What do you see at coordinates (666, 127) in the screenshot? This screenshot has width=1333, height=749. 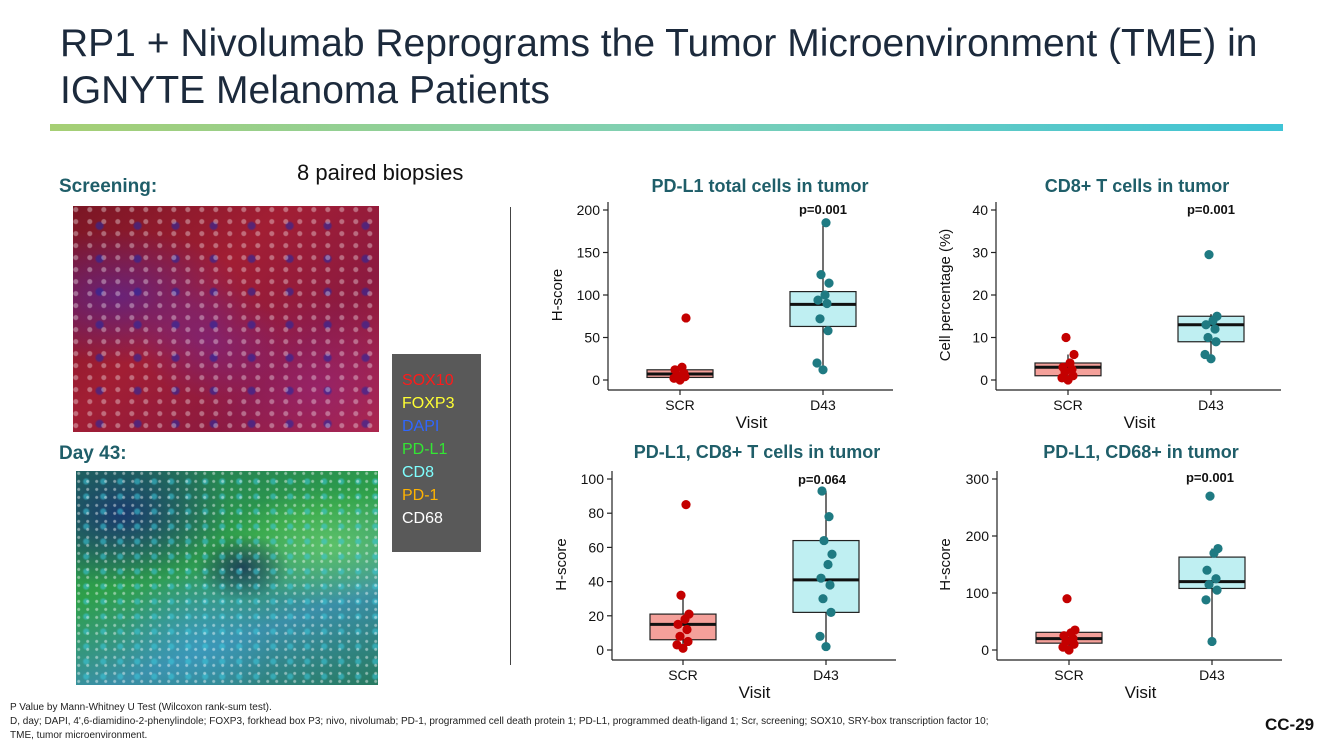 I see `title-divider-gradient` at bounding box center [666, 127].